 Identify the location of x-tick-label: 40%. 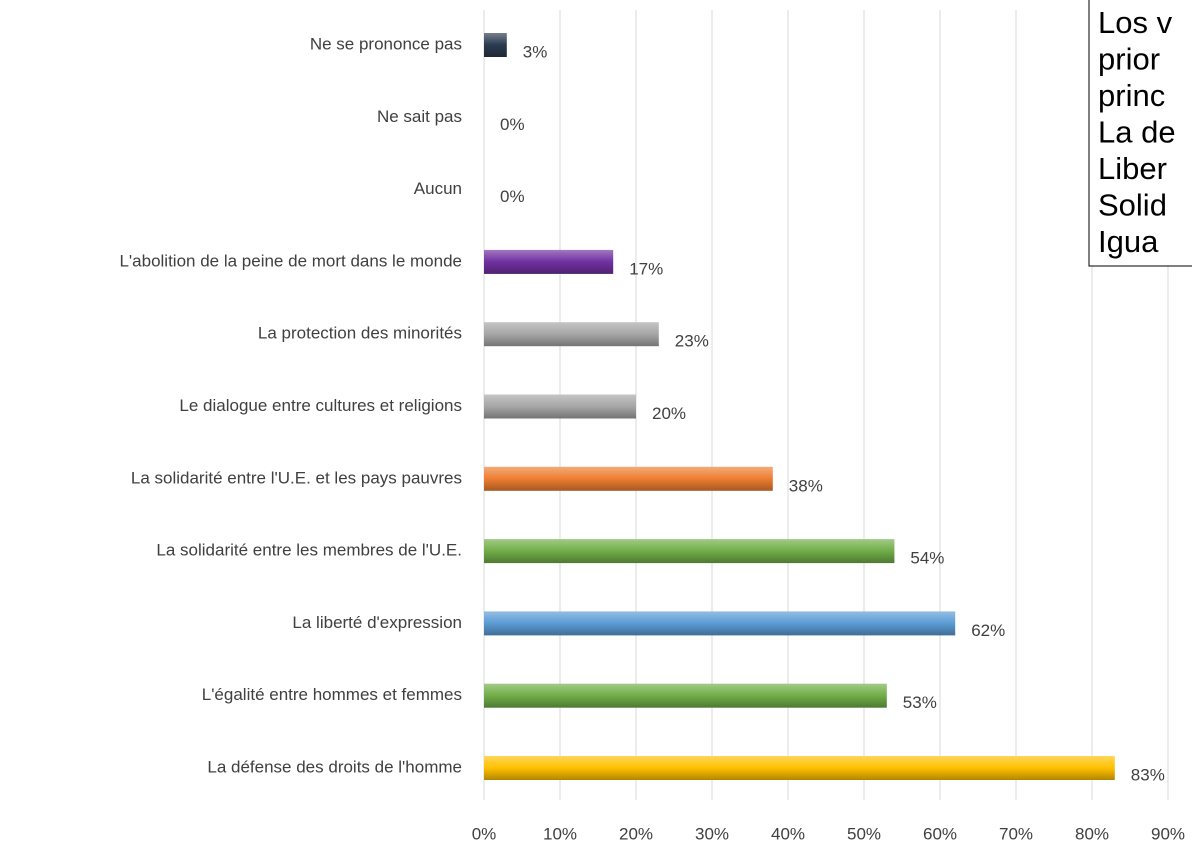
(788, 833).